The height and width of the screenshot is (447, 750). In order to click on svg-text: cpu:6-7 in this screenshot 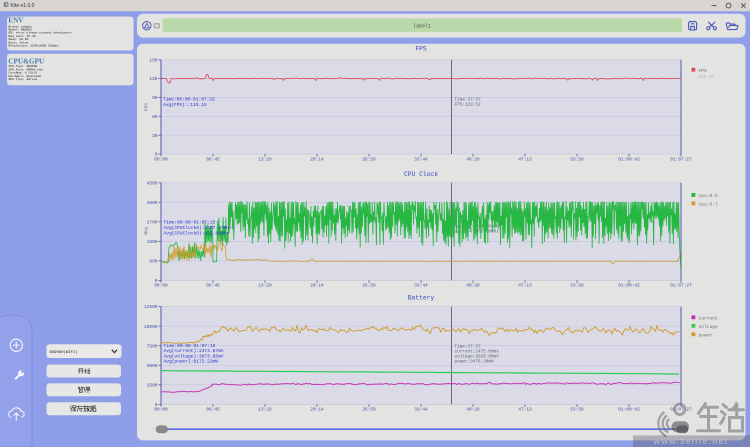, I will do `click(709, 205)`.